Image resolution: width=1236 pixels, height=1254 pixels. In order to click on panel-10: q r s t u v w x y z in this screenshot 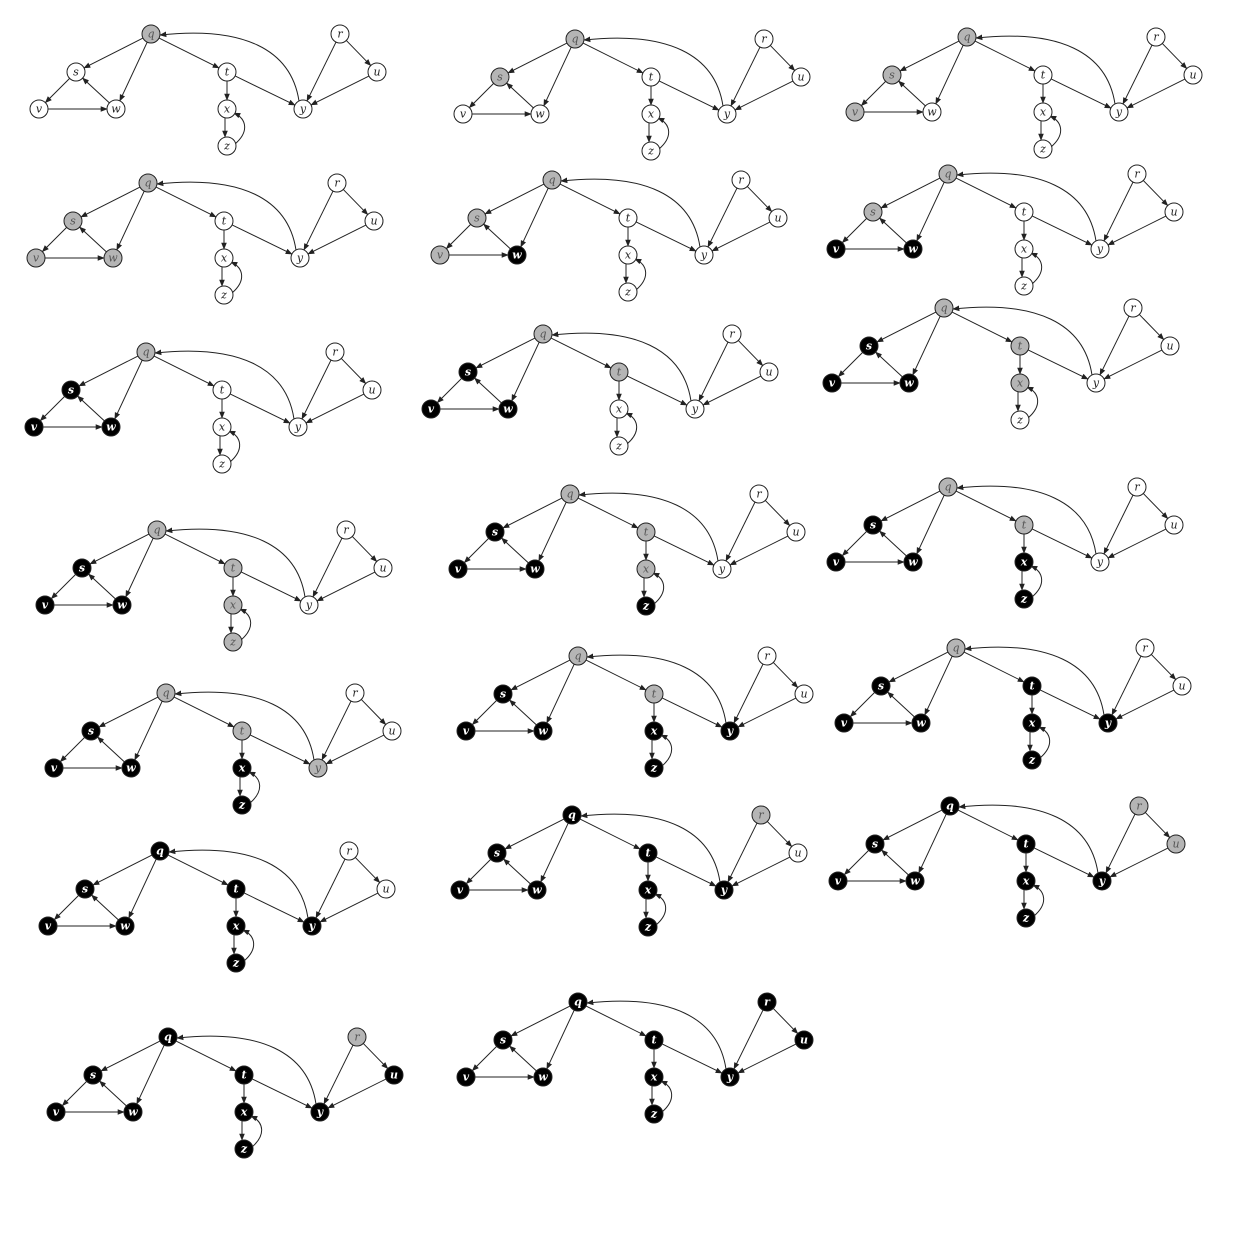, I will do `click(214, 586)`.